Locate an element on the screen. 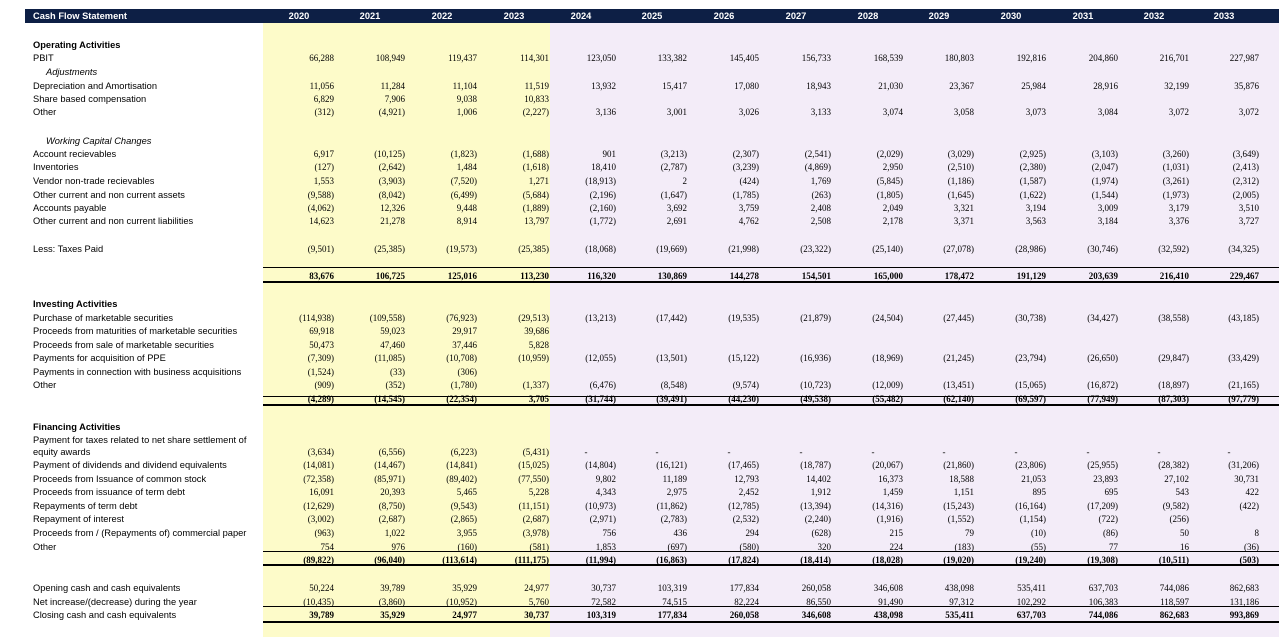 Image resolution: width=1281 pixels, height=637 pixels. value-cell: (2,510) is located at coordinates (960, 167).